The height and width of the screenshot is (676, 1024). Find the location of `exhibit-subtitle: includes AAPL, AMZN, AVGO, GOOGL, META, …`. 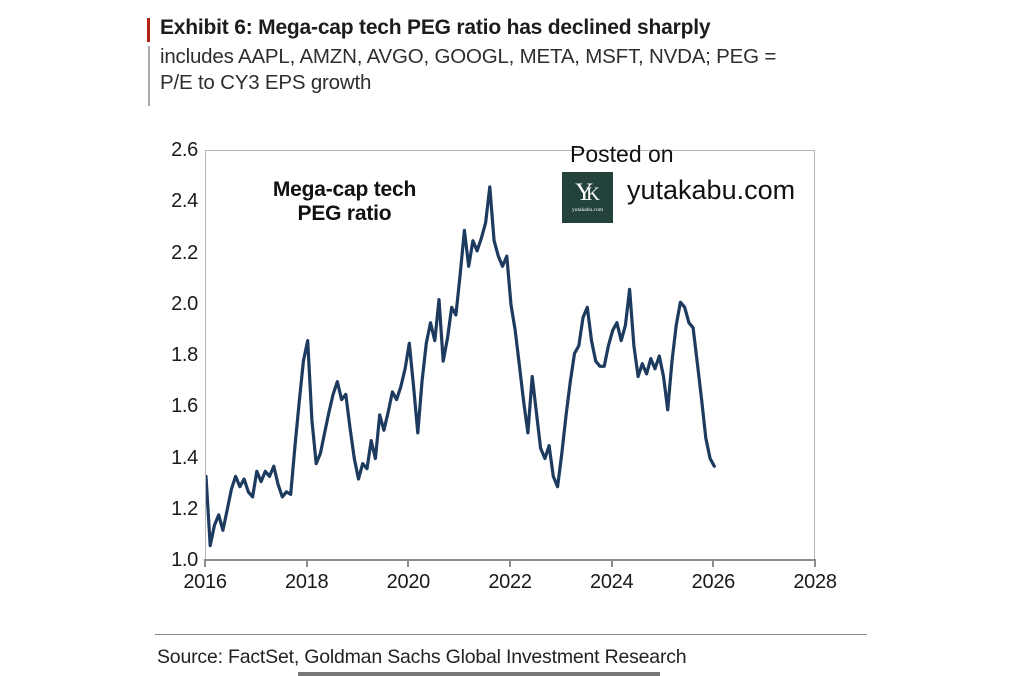

exhibit-subtitle: includes AAPL, AMZN, AVGO, GOOGL, META, … is located at coordinates (520, 70).